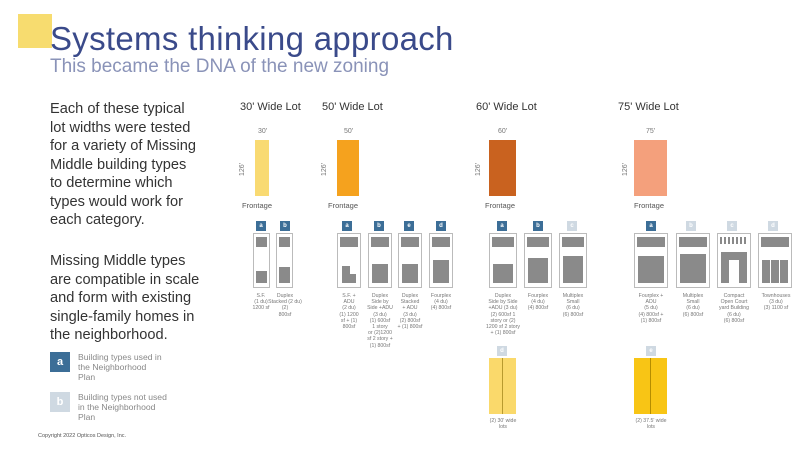 The height and width of the screenshot is (450, 800). Describe the element at coordinates (261, 226) in the screenshot. I see `type-badge-30-a: a` at that location.